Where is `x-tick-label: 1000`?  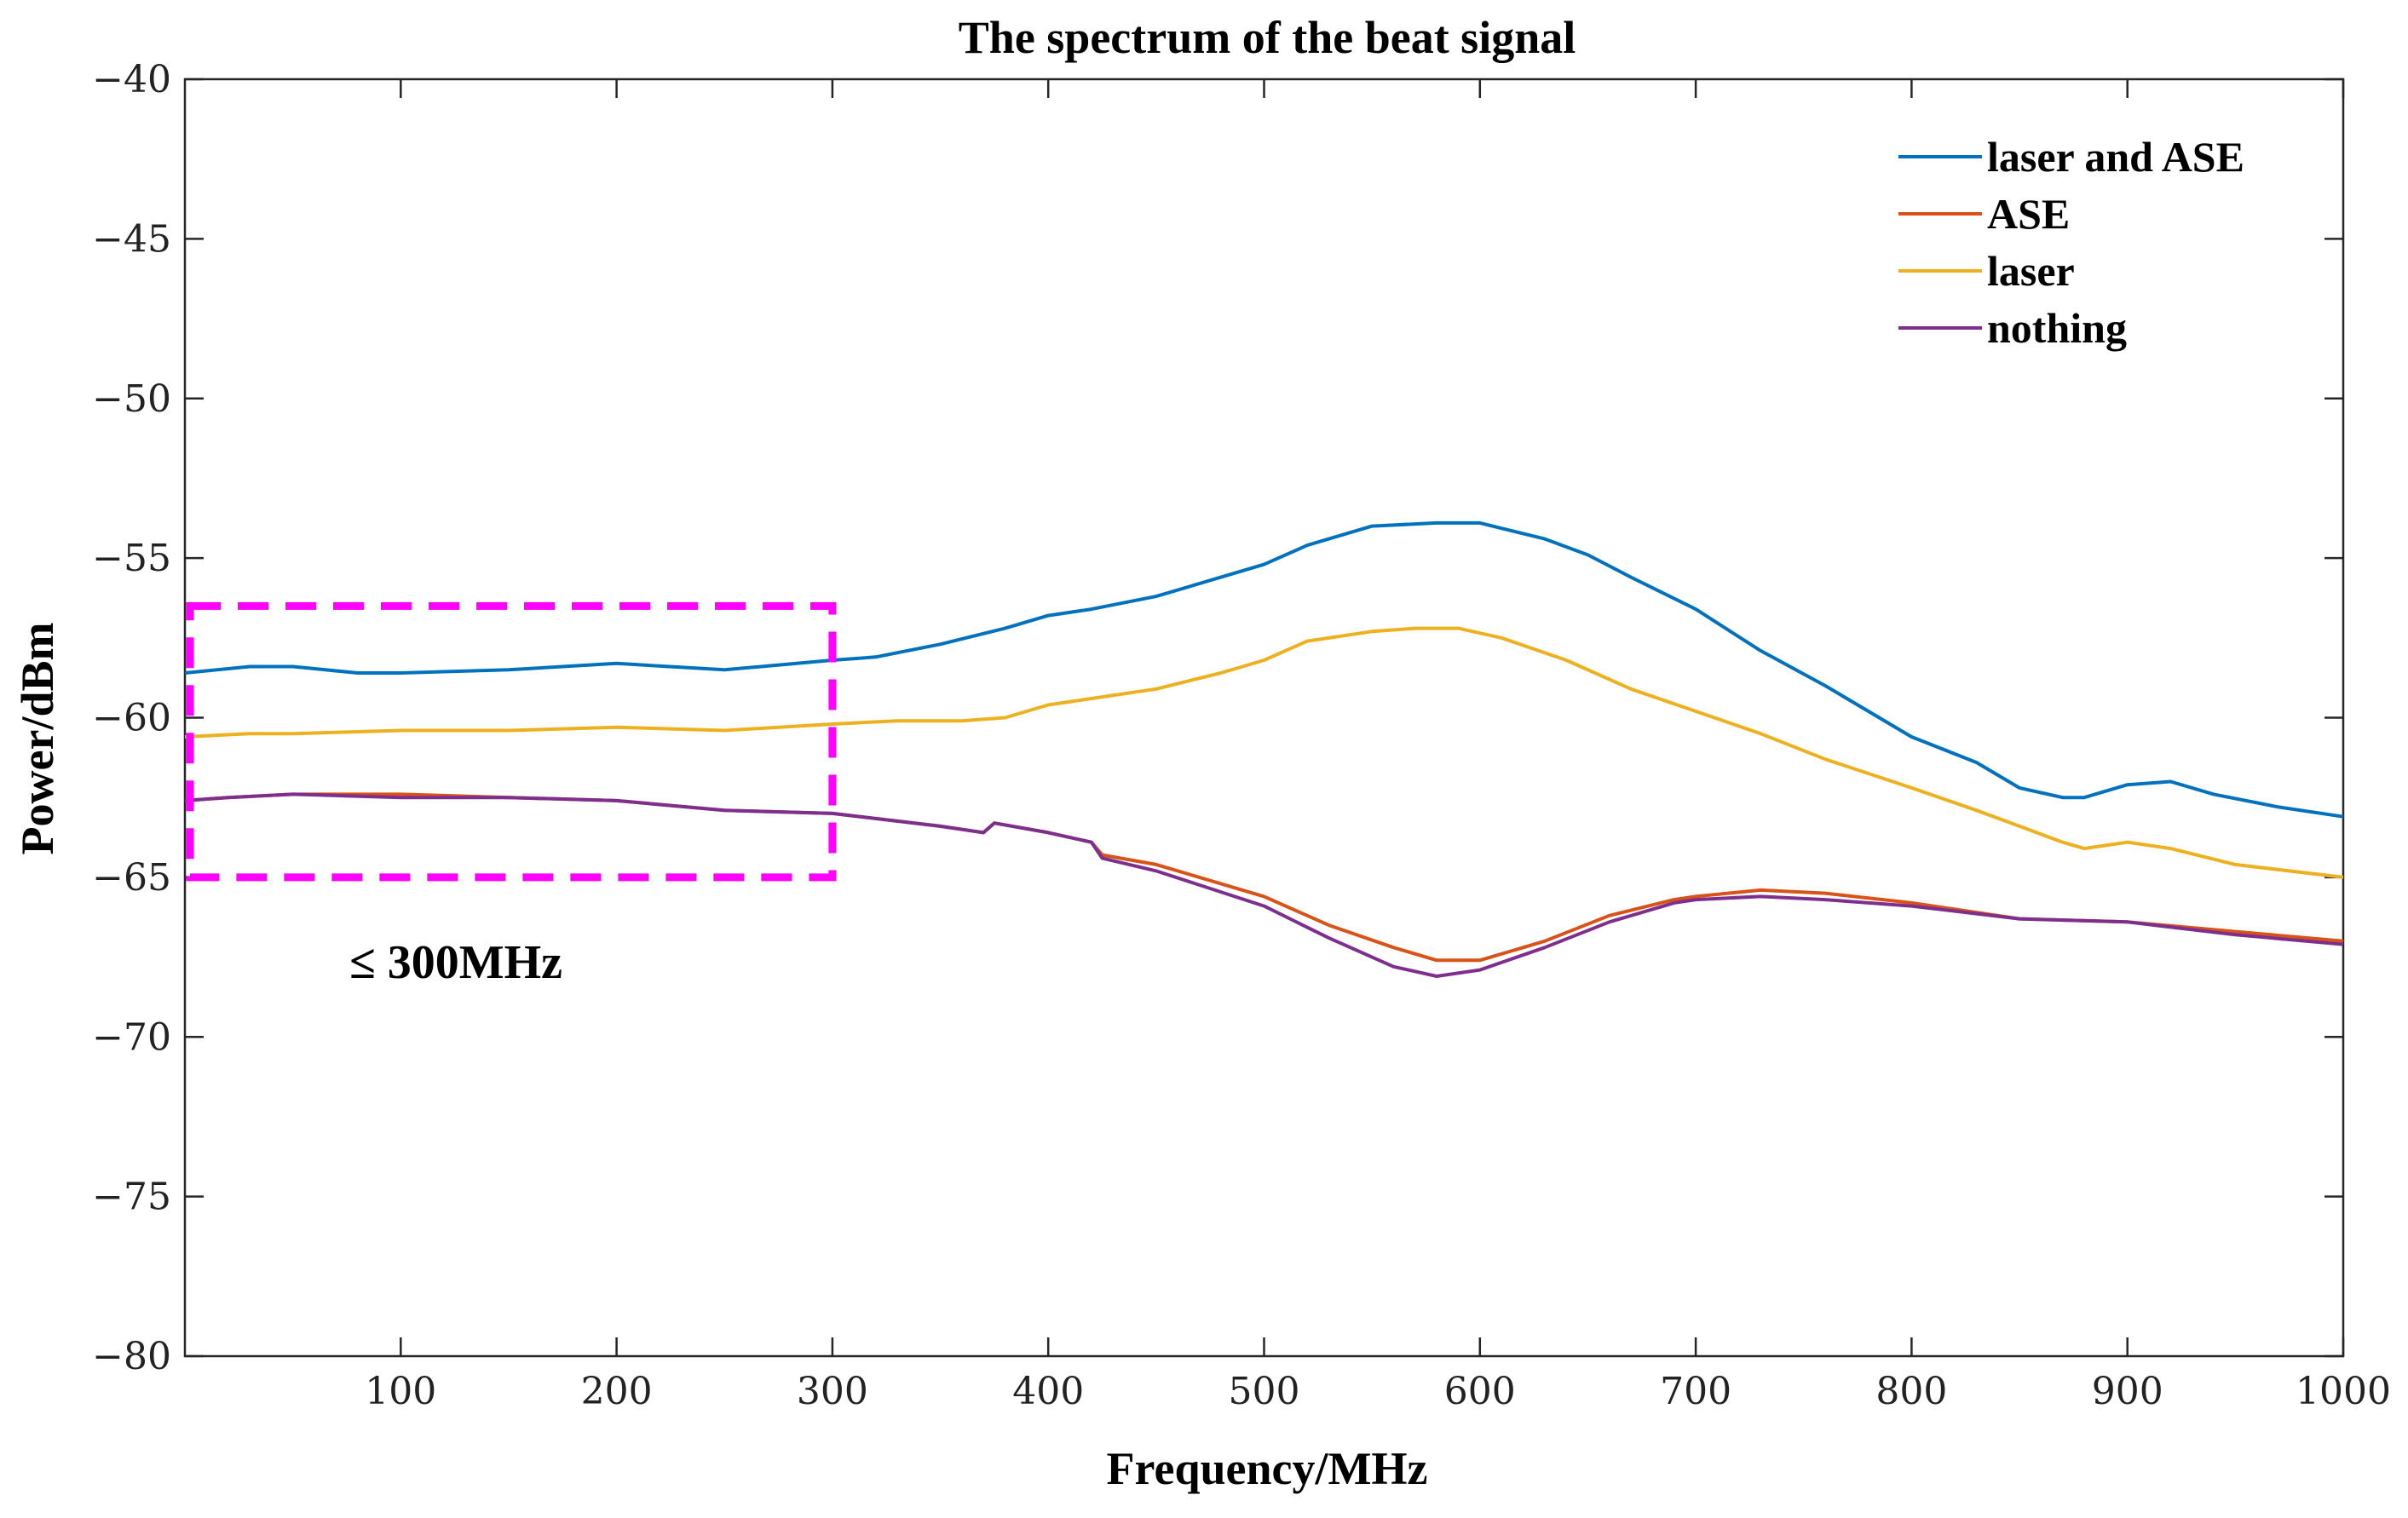 x-tick-label: 1000 is located at coordinates (2343, 1392).